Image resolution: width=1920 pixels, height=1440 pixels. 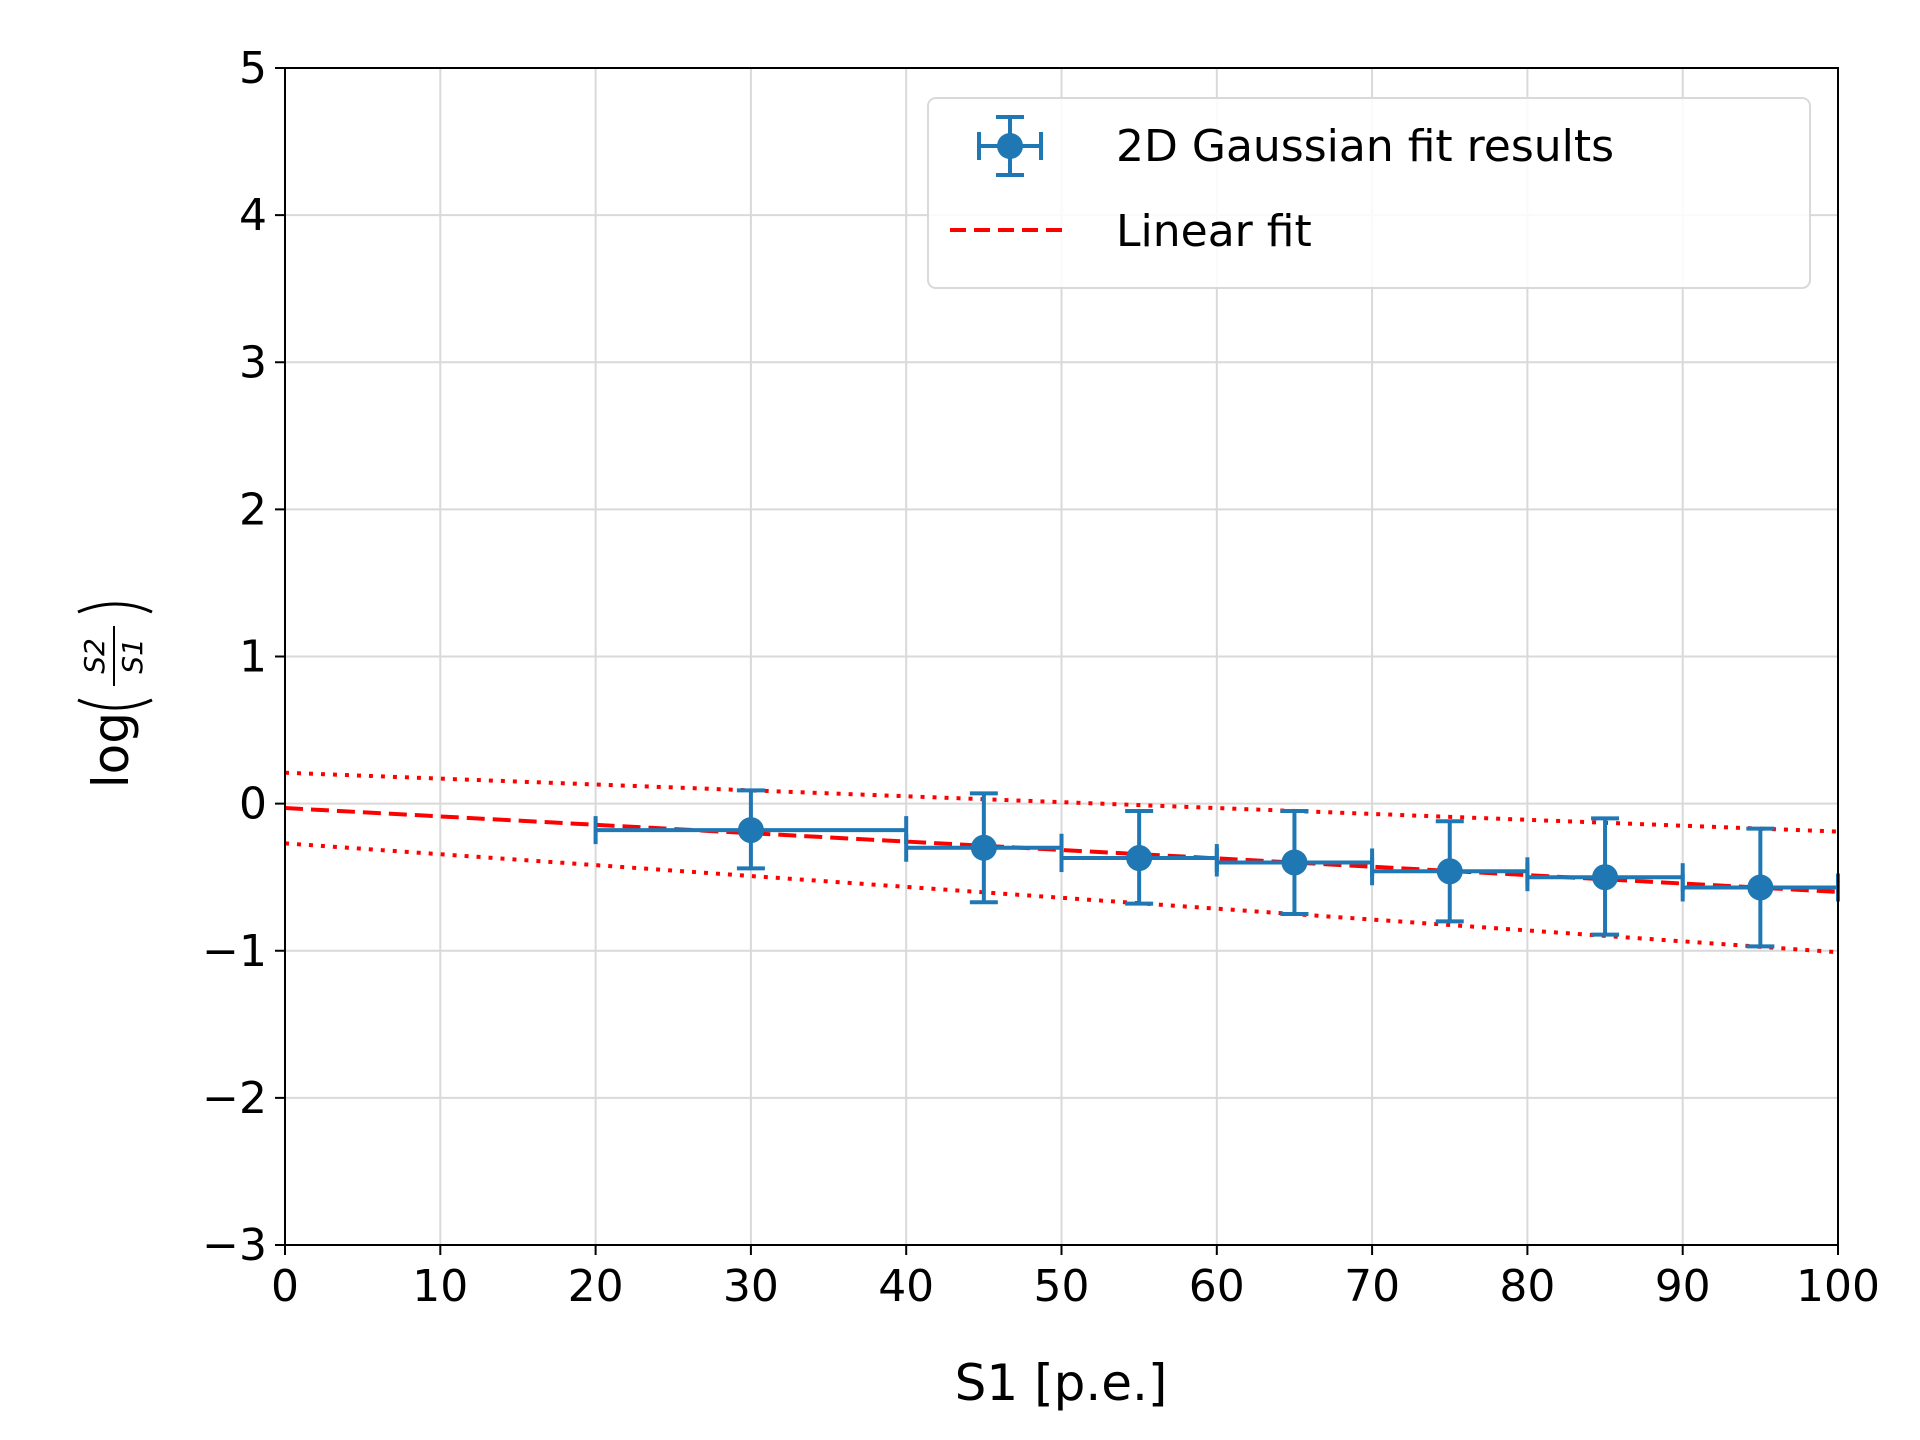 What do you see at coordinates (234, 1245) in the screenshot?
I see `y-tick-label: −3` at bounding box center [234, 1245].